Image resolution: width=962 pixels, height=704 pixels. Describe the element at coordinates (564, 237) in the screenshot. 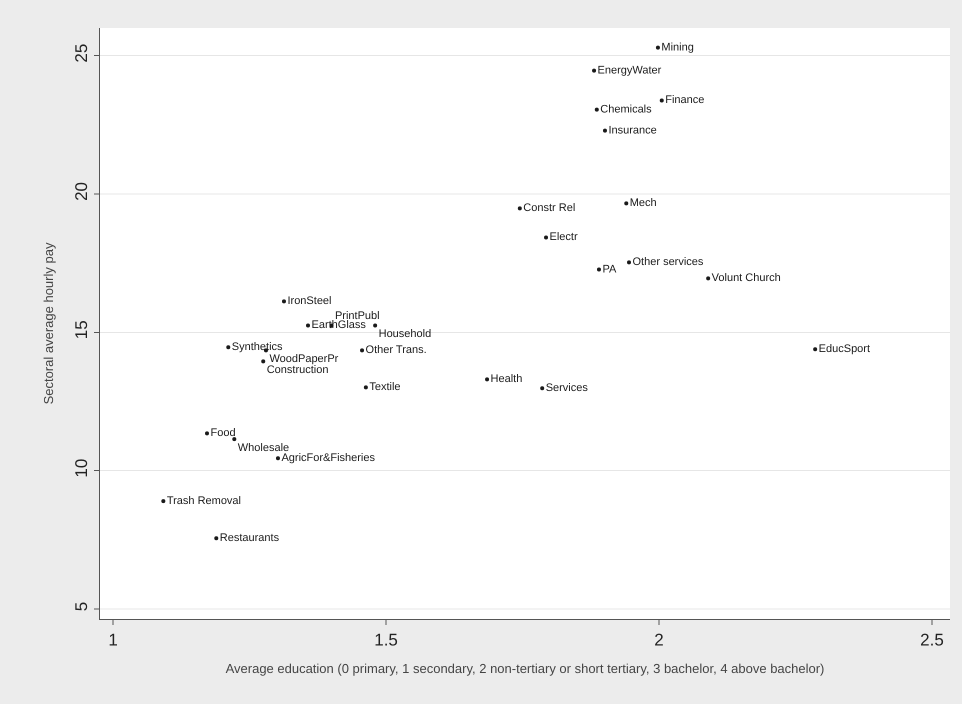

I see `data-label: Electr` at that location.